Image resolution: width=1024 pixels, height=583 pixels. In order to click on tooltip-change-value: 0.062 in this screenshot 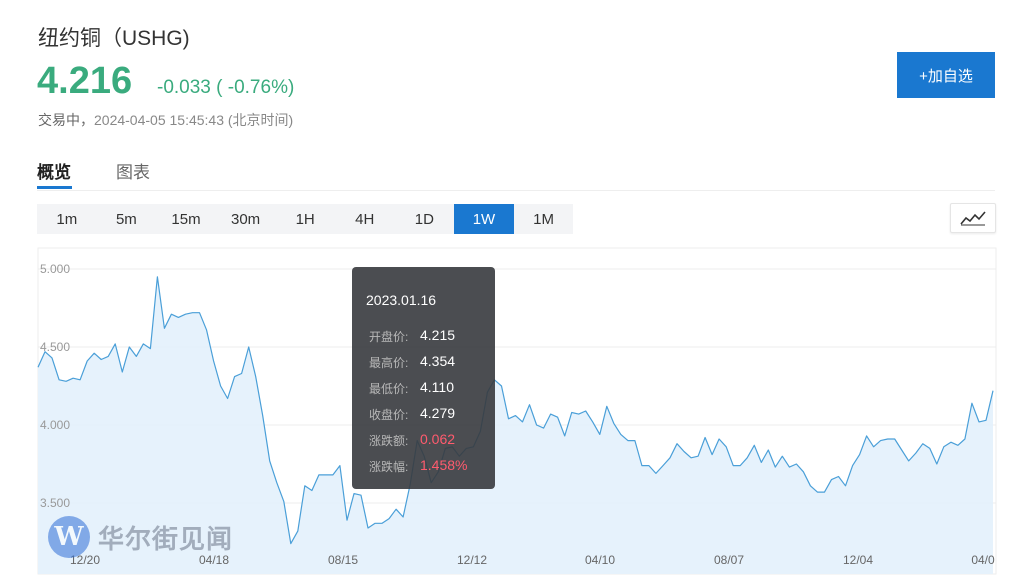, I will do `click(438, 439)`.